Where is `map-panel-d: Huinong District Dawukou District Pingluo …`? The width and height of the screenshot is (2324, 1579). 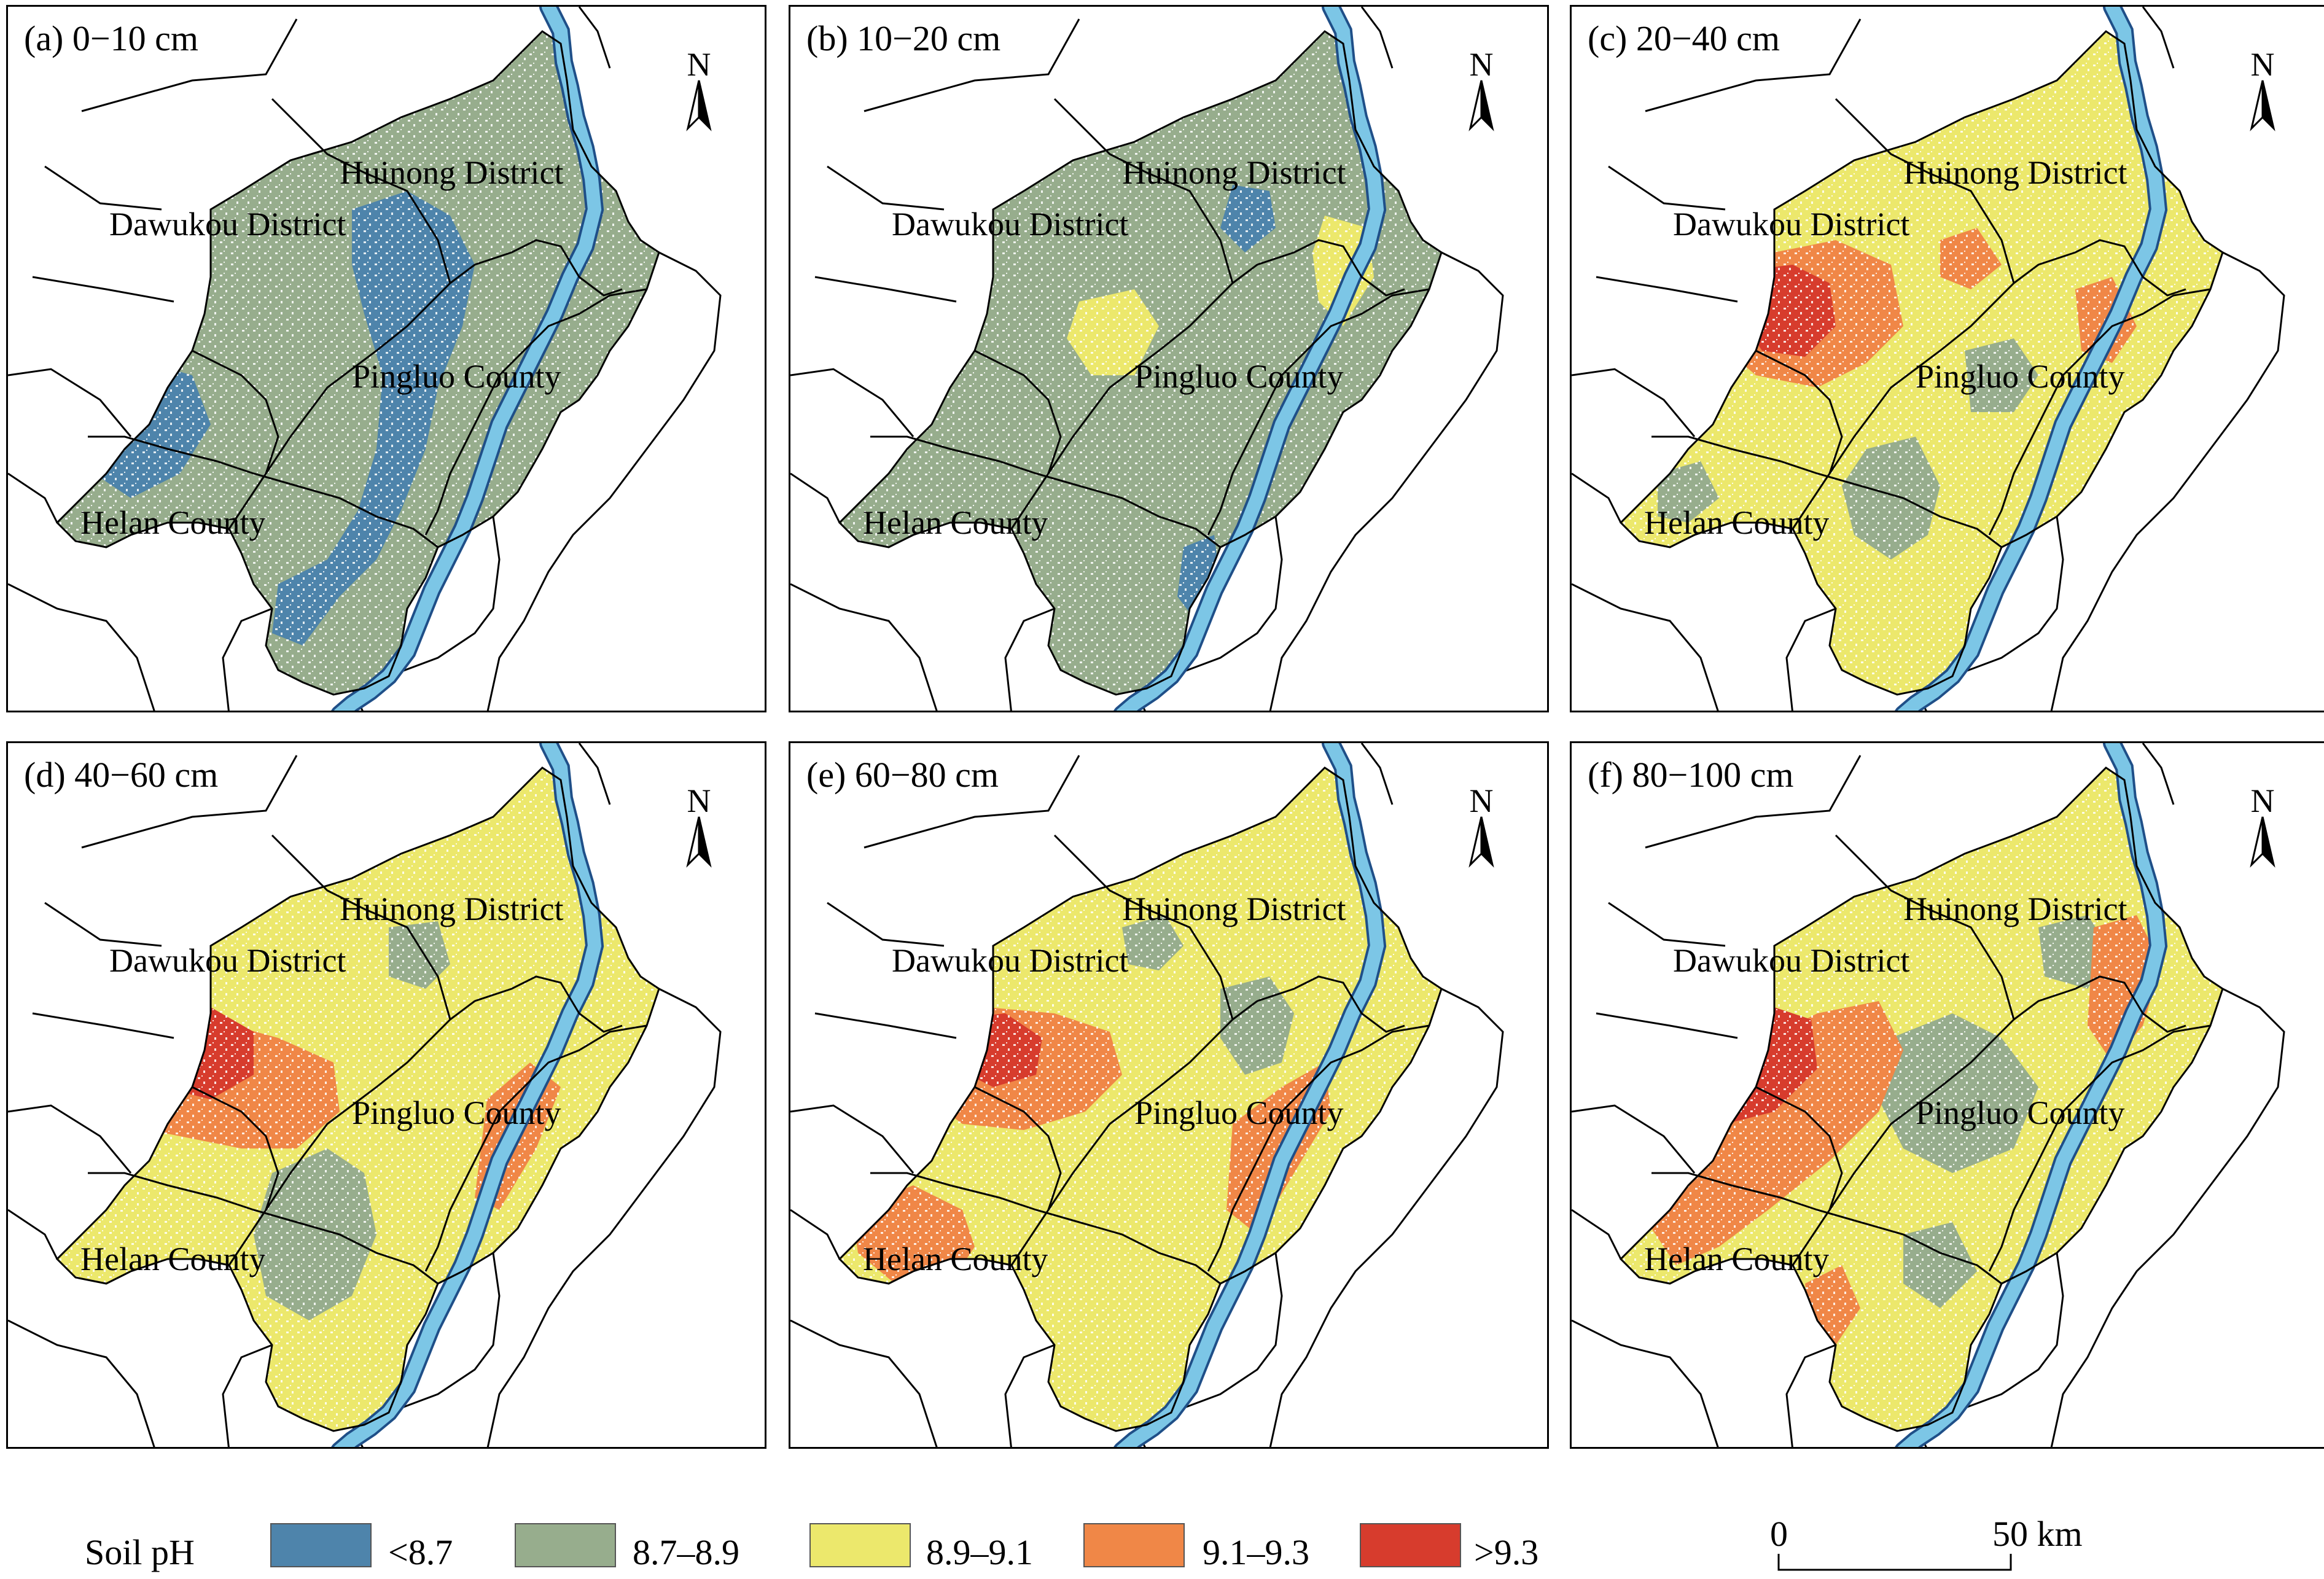
map-panel-d: Huinong District Dawukou District Pingluo … is located at coordinates (386, 1095).